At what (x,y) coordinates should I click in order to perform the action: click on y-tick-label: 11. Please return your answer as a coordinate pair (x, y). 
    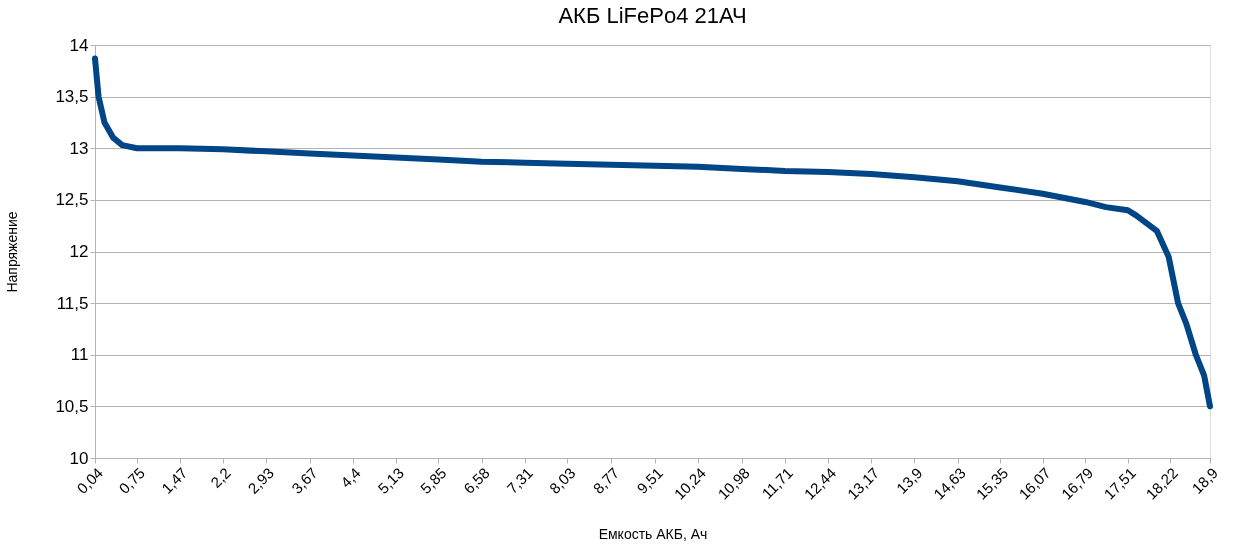
    Looking at the image, I should click on (79, 355).